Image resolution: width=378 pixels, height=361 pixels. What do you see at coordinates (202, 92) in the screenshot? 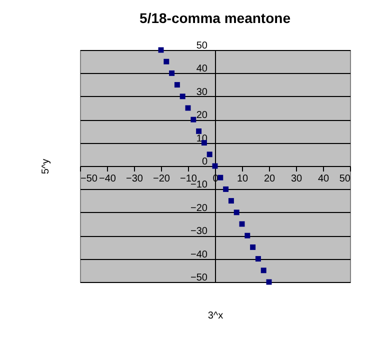
I see `y-tick-label: 30` at bounding box center [202, 92].